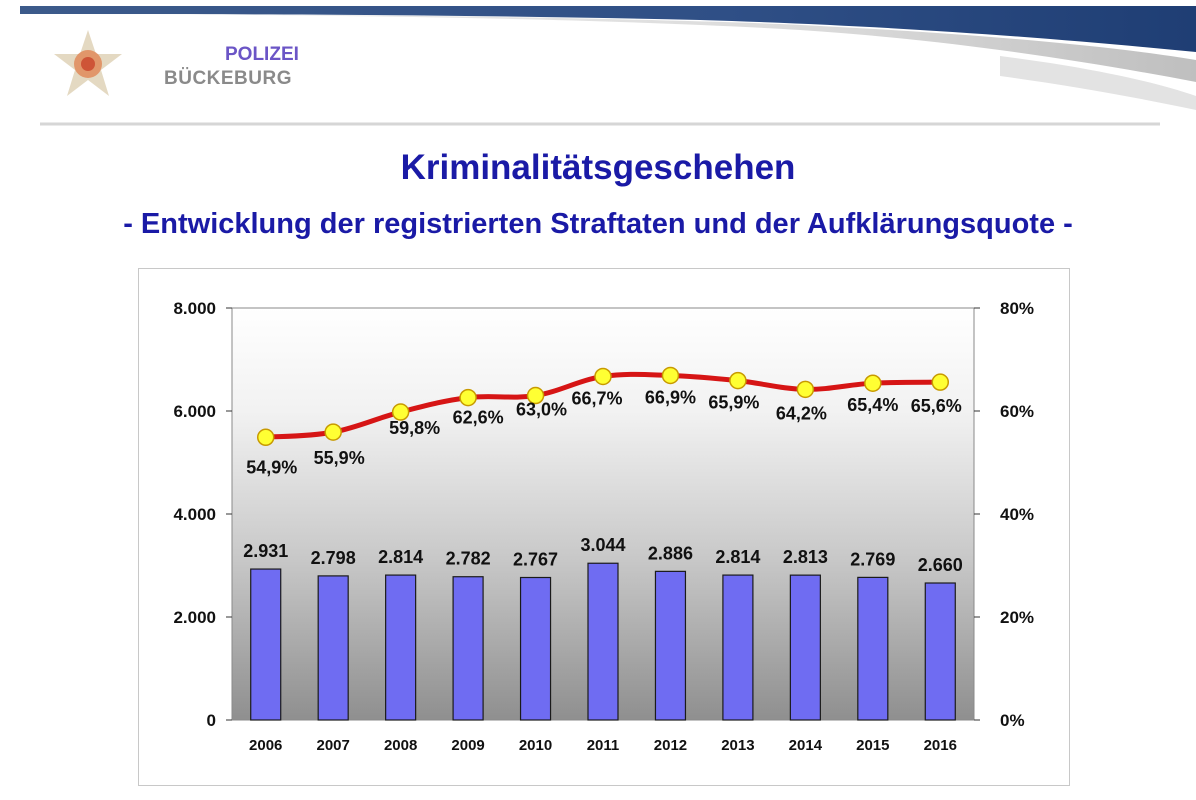 This screenshot has height=800, width=1196. What do you see at coordinates (468, 648) in the screenshot?
I see `bar-2009` at bounding box center [468, 648].